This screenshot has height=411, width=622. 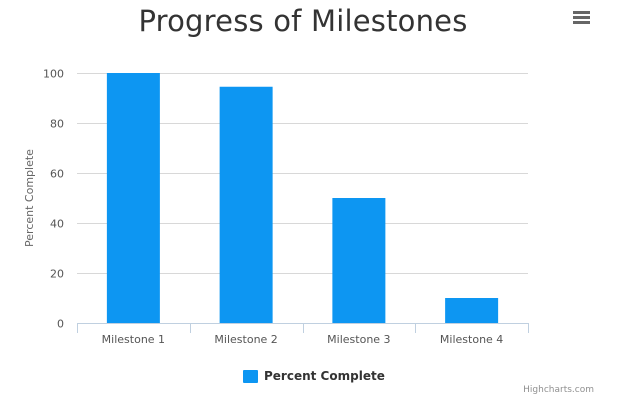 I want to click on x-tick-label: Milestone 2, so click(x=245, y=339).